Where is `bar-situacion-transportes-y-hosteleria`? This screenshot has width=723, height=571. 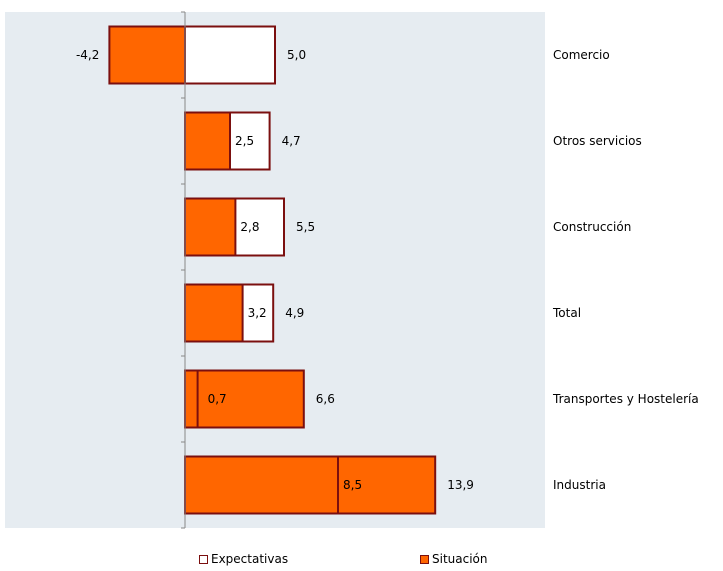 bar-situacion-transportes-y-hosteleria is located at coordinates (191, 399).